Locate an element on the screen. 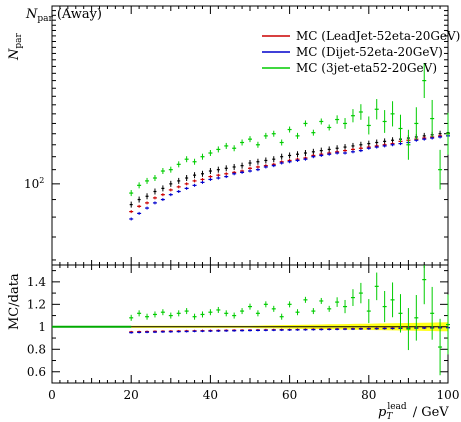 This screenshot has width=461, height=422. y-tick-label: 102 is located at coordinates (34, 183).